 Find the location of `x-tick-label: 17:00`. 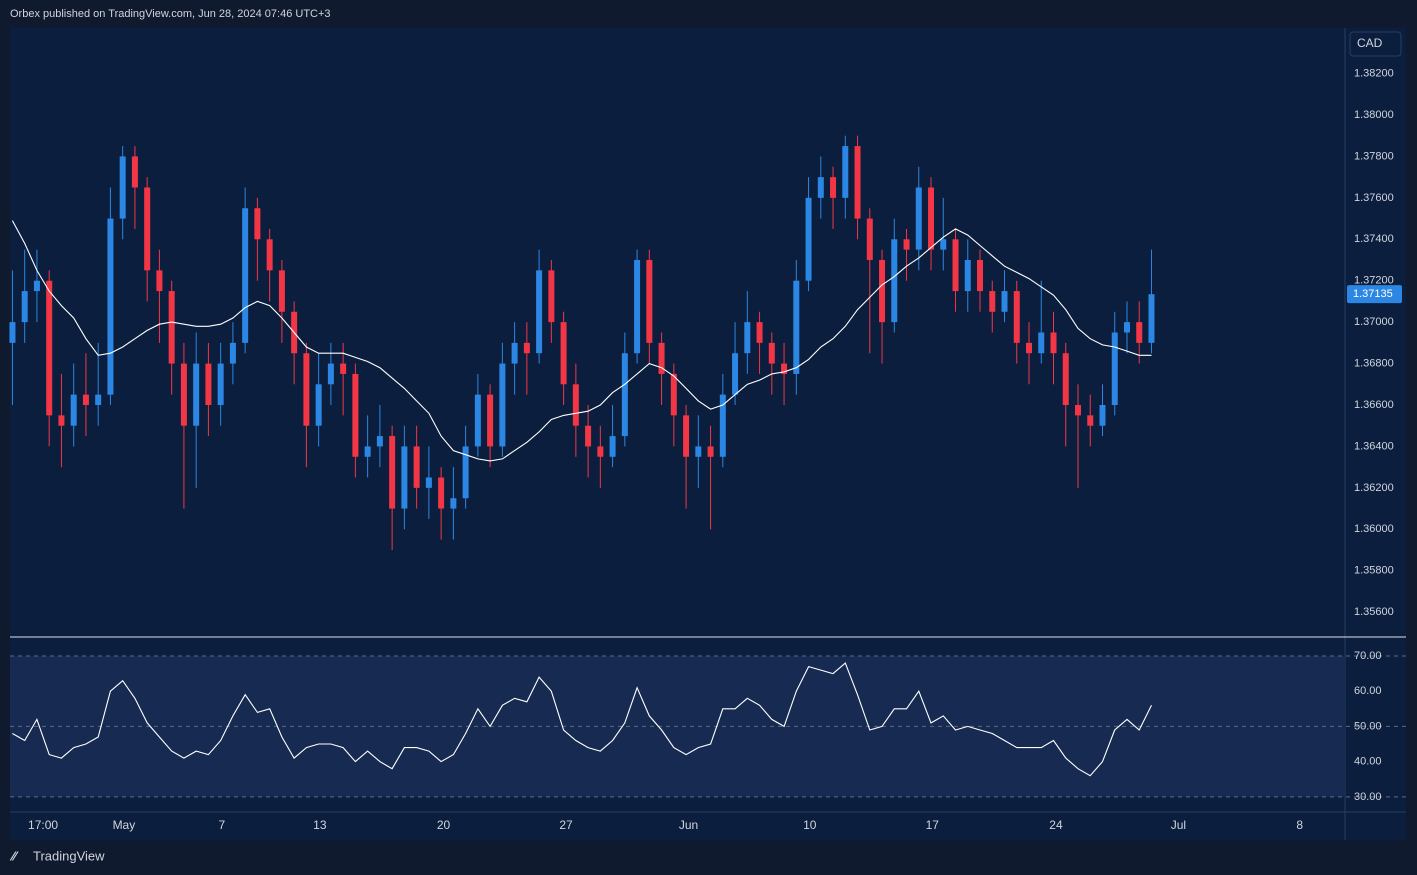

x-tick-label: 17:00 is located at coordinates (43, 825).